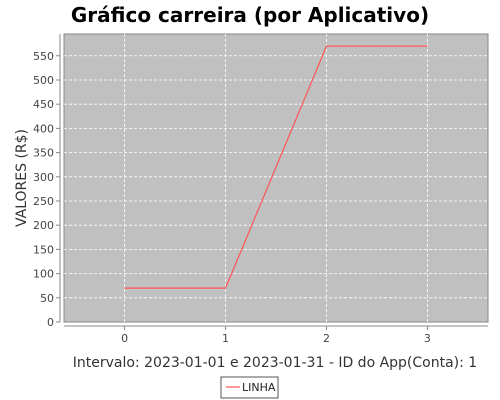  I want to click on legend: LINHA, so click(249, 387).